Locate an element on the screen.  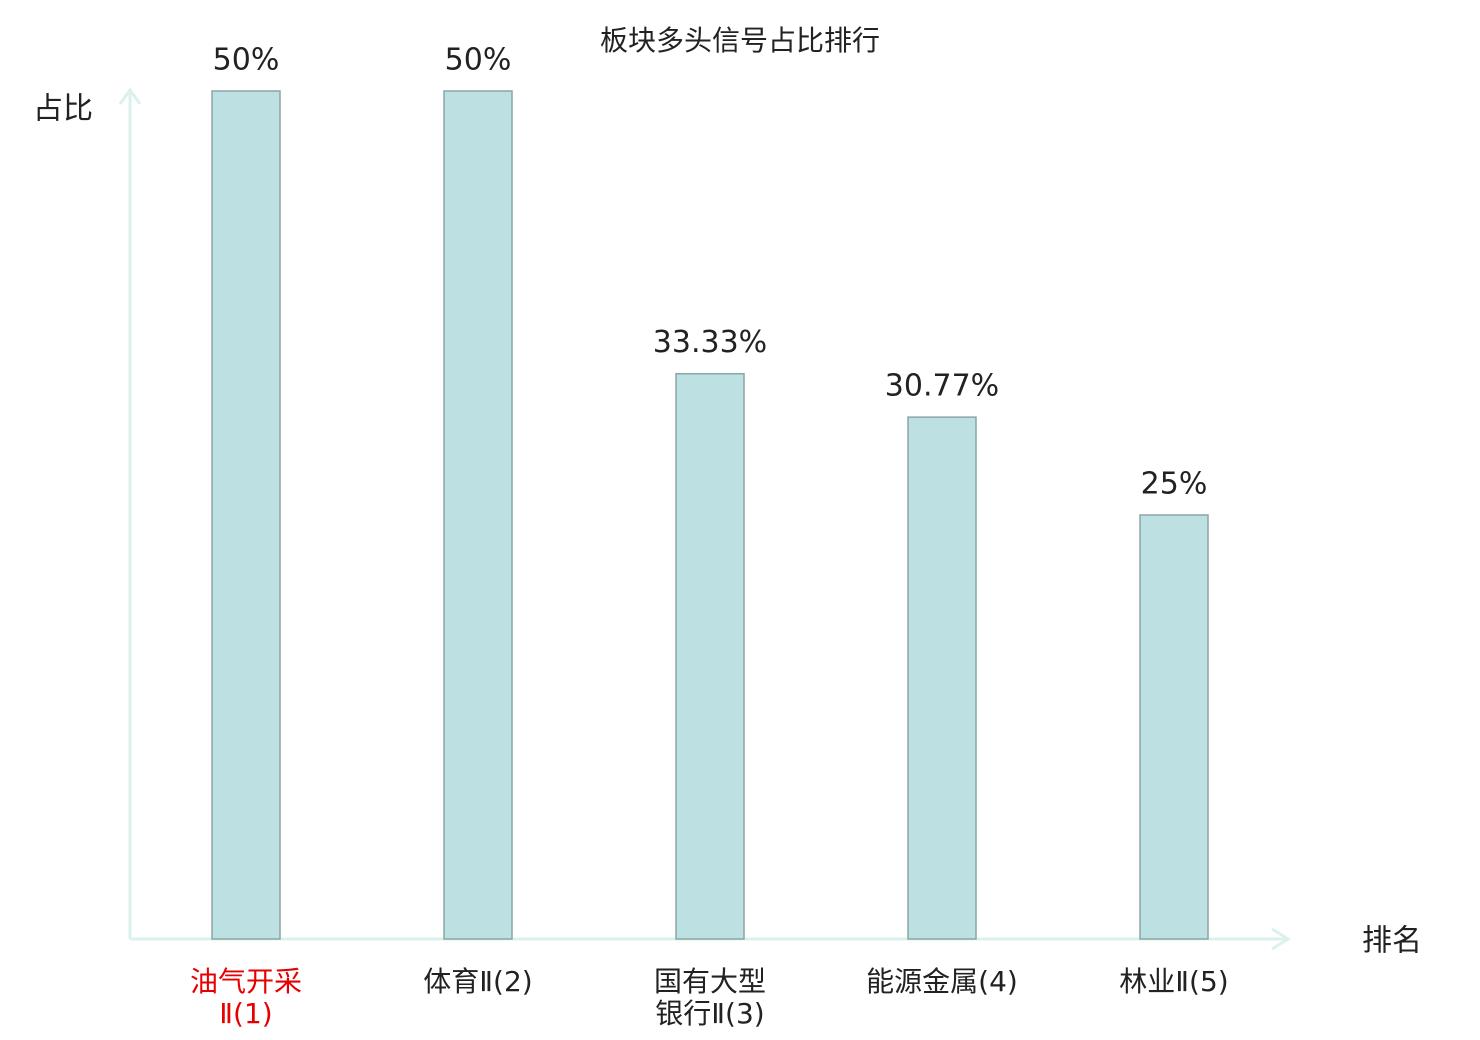
y-axis-label: 占比 is located at coordinates (63, 109).